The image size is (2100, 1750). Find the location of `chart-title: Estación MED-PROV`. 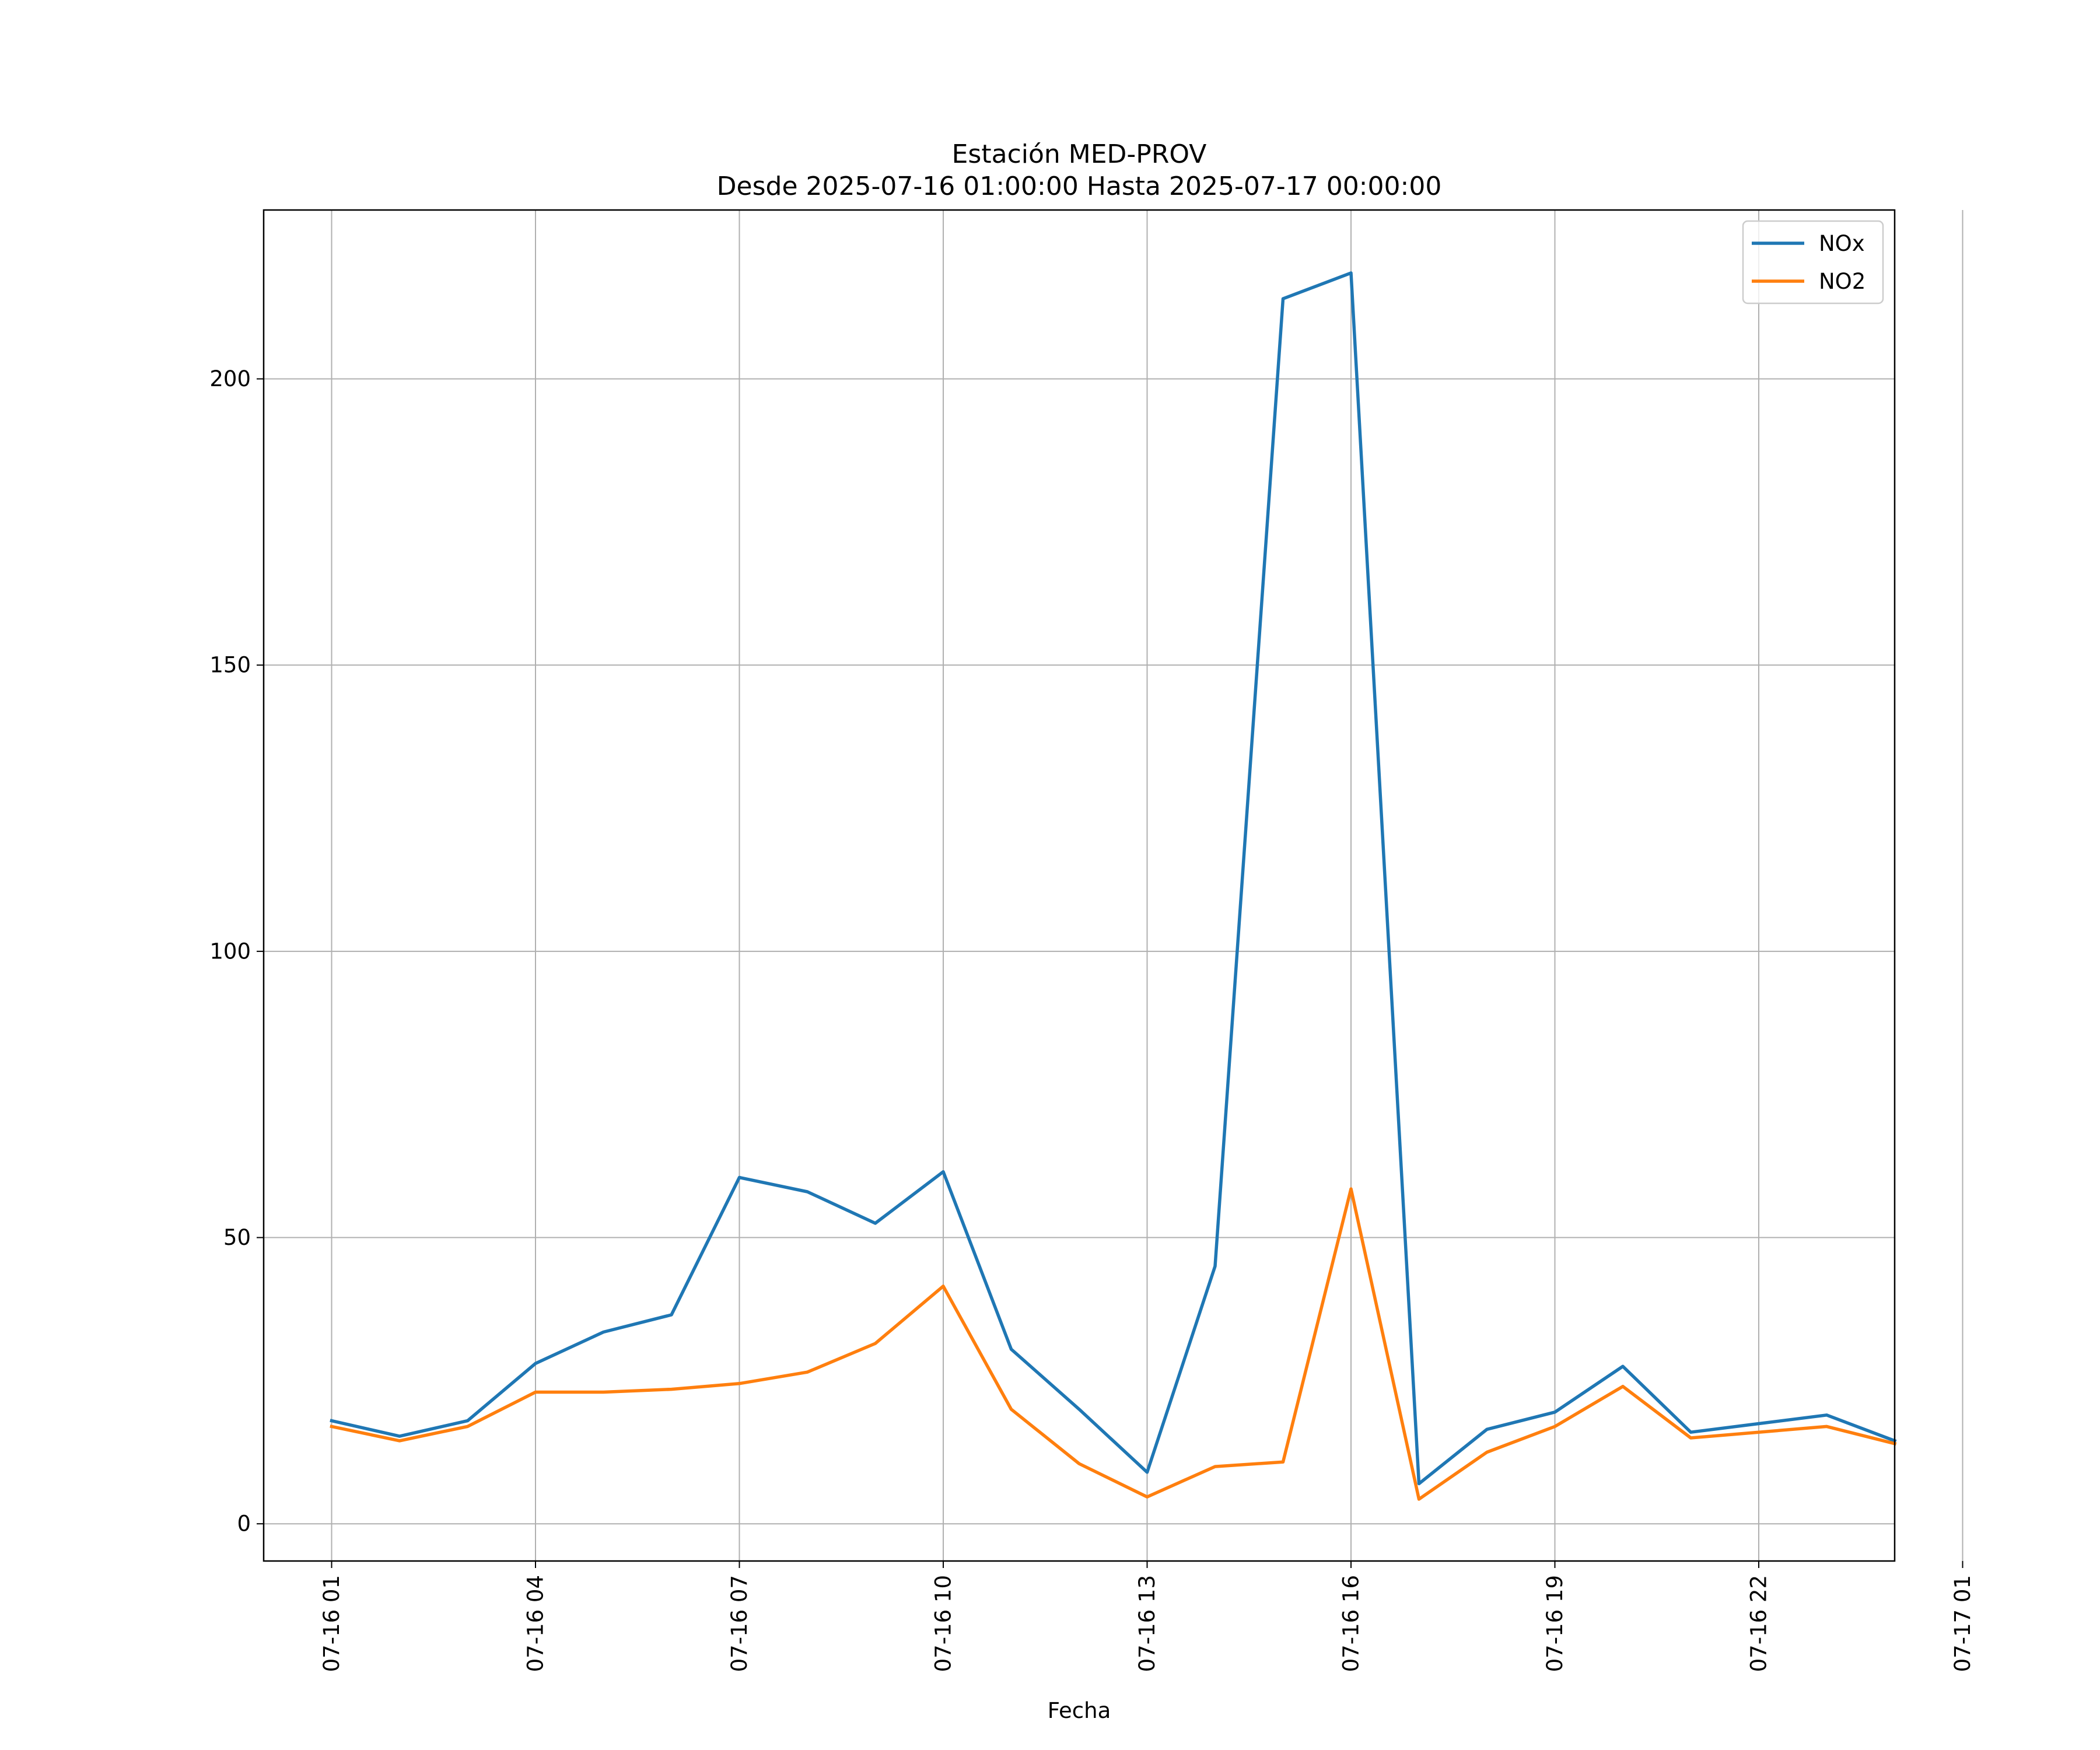

chart-title: Estación MED-PROV is located at coordinates (1079, 154).